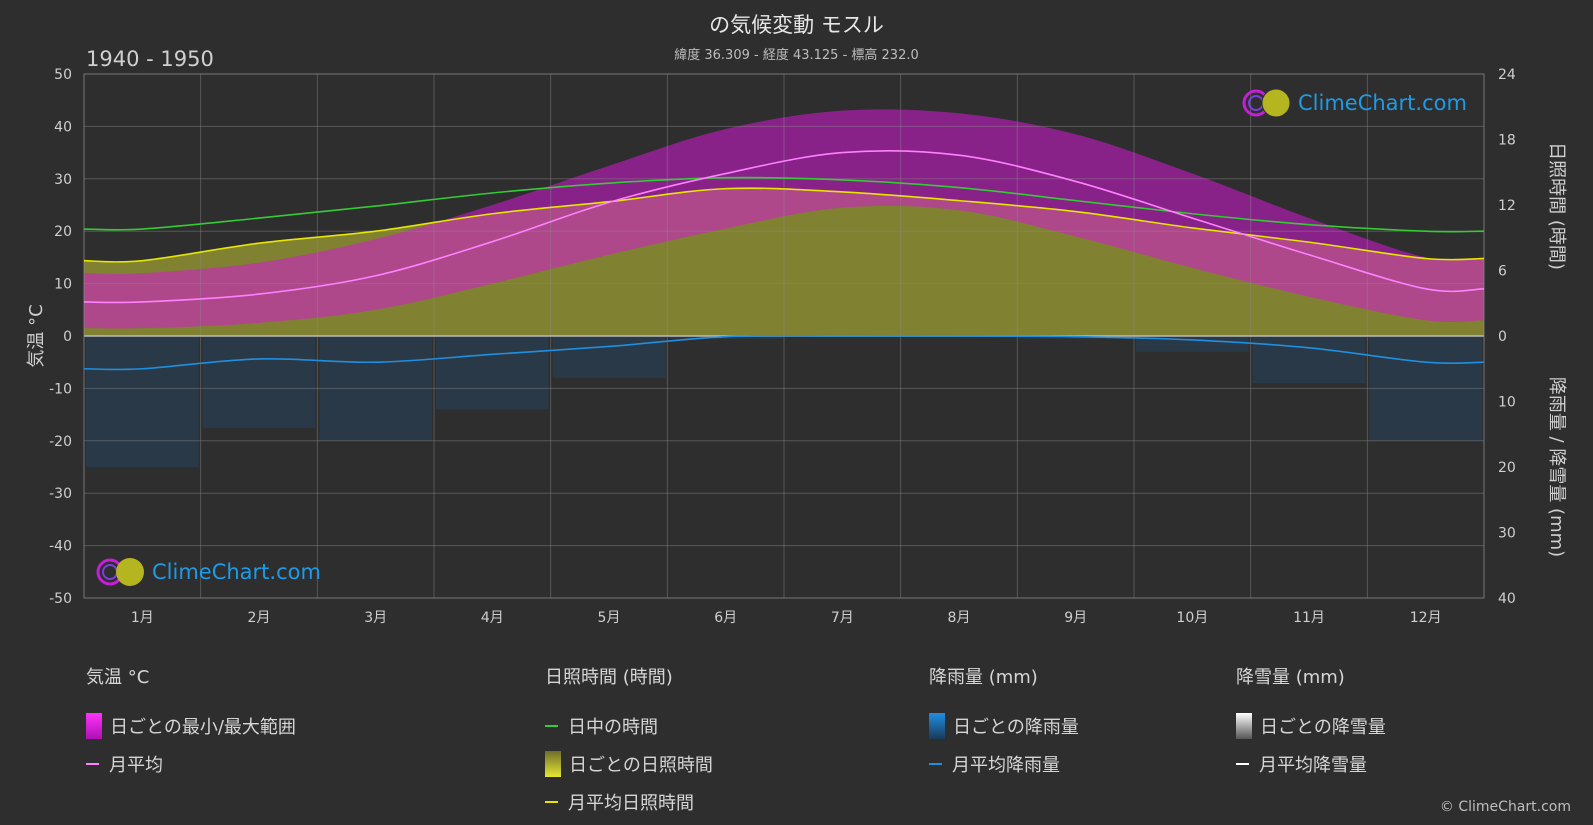 The height and width of the screenshot is (825, 1593). I want to click on y-tick-label-right-bottom: 10, so click(1507, 403).